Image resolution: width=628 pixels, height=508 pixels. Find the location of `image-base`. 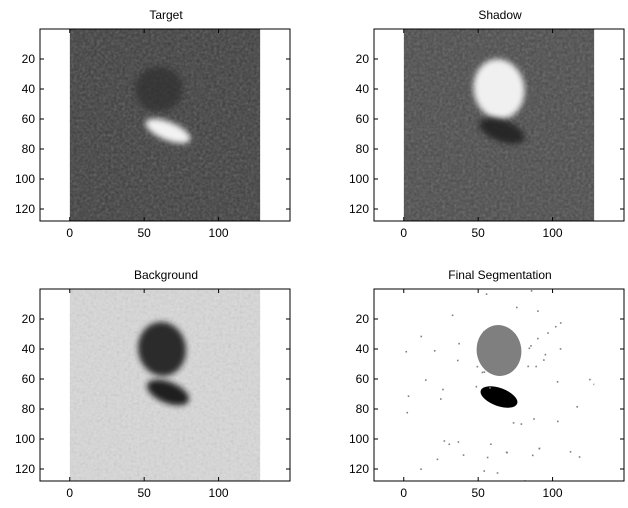

image-base is located at coordinates (499, 385).